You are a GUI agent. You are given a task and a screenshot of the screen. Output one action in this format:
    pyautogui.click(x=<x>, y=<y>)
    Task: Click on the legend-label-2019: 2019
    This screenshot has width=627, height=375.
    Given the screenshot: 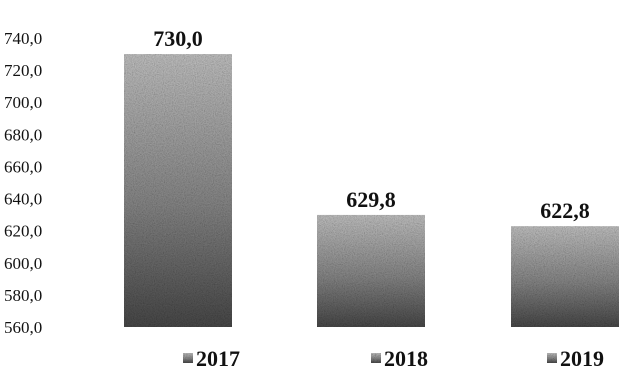 What is the action you would take?
    pyautogui.click(x=582, y=358)
    